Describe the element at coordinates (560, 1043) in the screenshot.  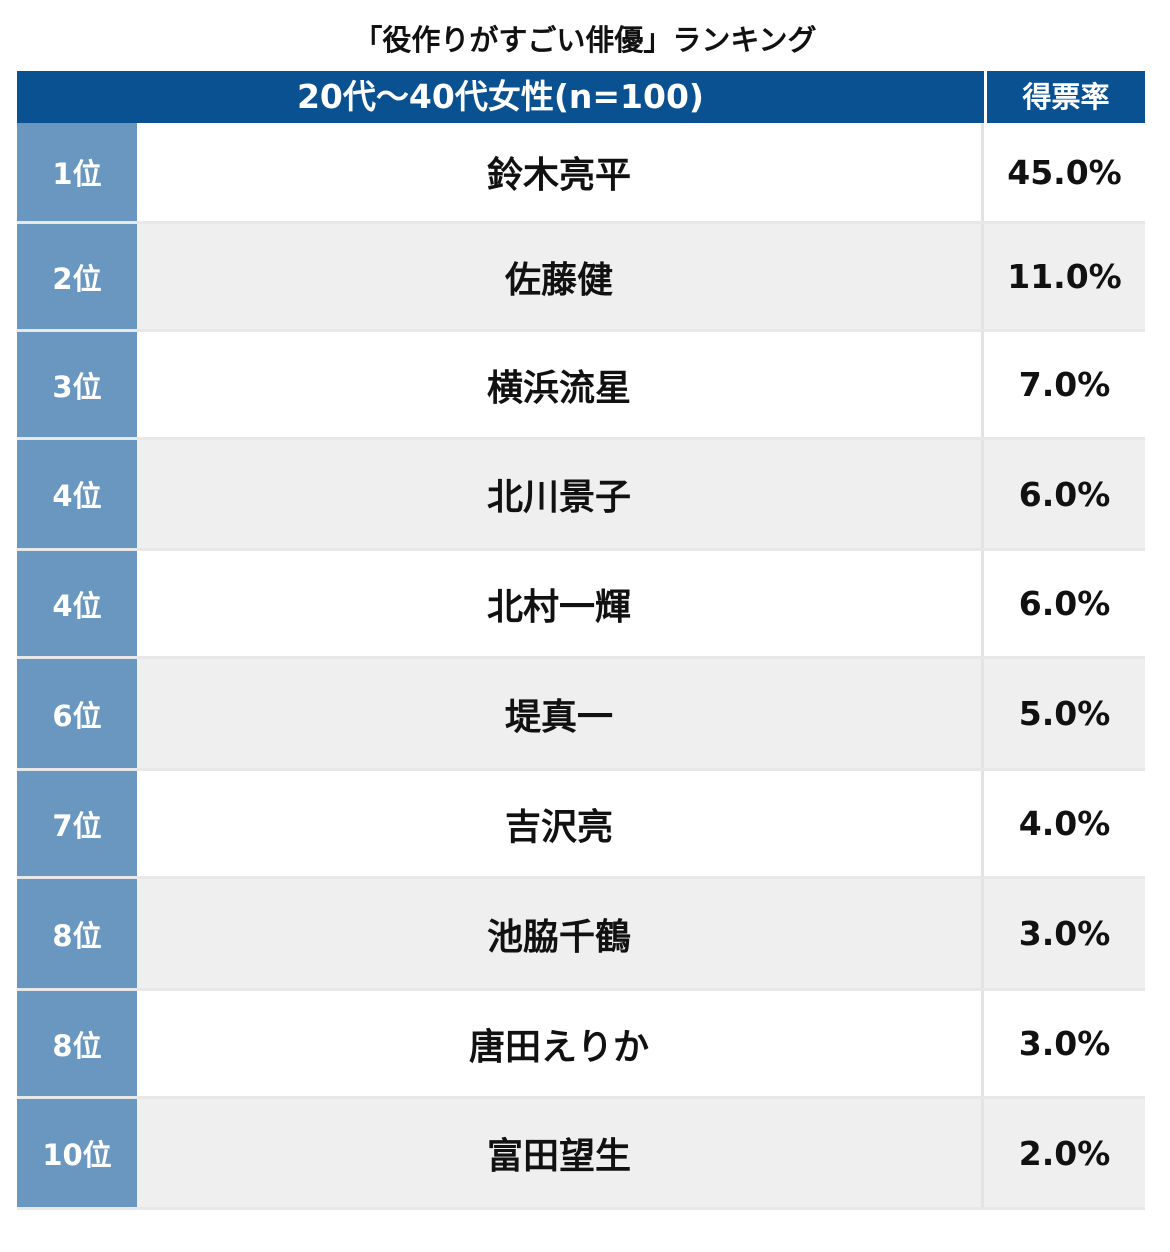
I see `actor-name-cell: 唐田えりか` at that location.